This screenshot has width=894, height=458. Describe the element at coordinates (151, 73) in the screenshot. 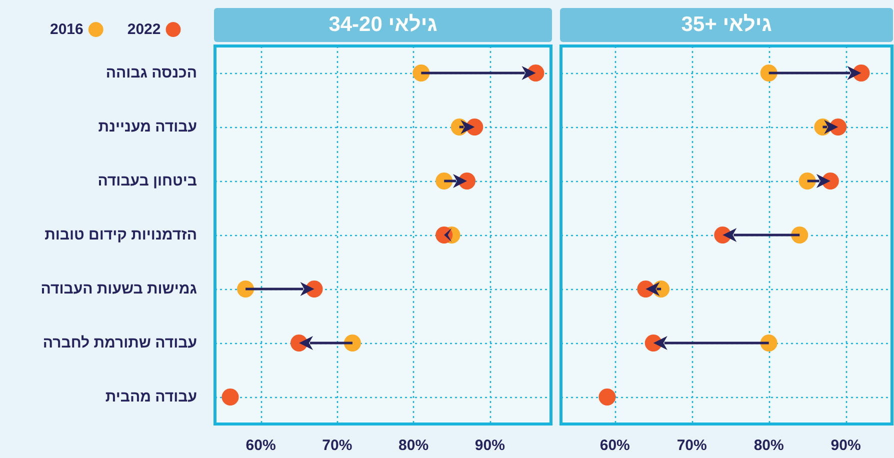

I see `y-tick-label: הכנסה גבוהה` at that location.